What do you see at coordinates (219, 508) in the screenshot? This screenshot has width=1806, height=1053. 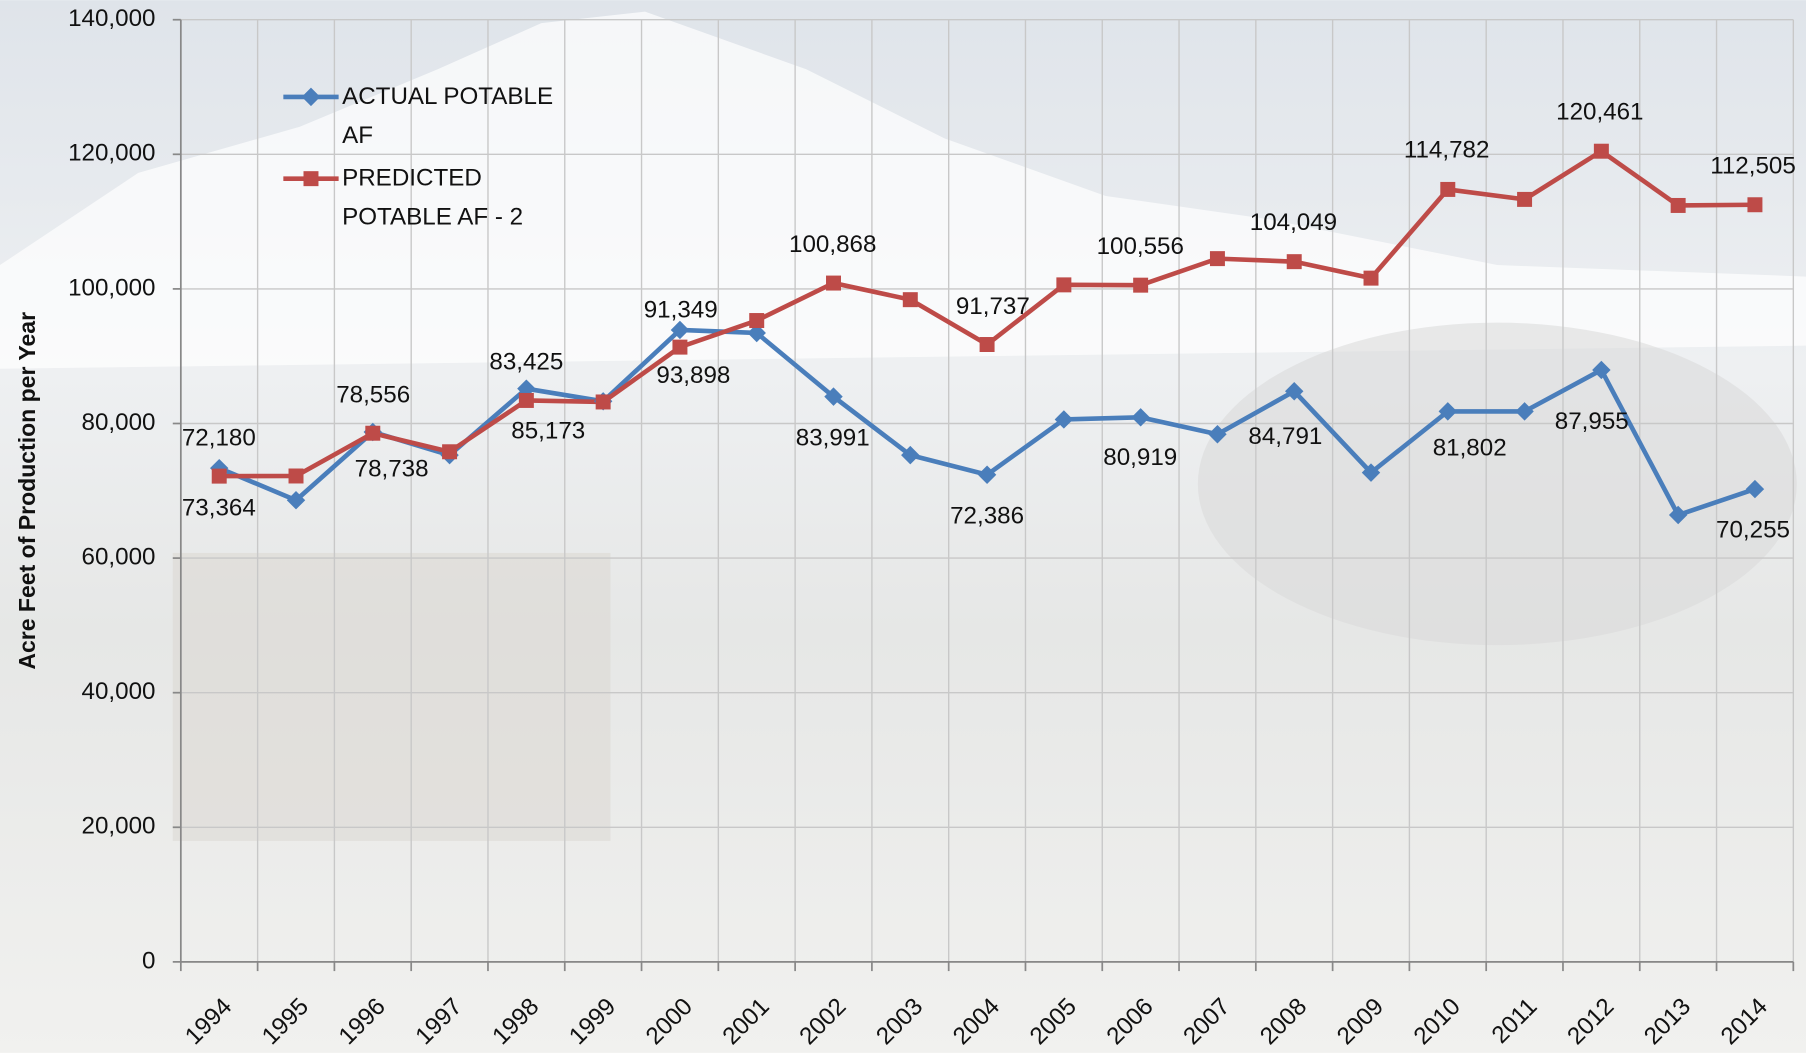 I see `data-label: 73,364` at bounding box center [219, 508].